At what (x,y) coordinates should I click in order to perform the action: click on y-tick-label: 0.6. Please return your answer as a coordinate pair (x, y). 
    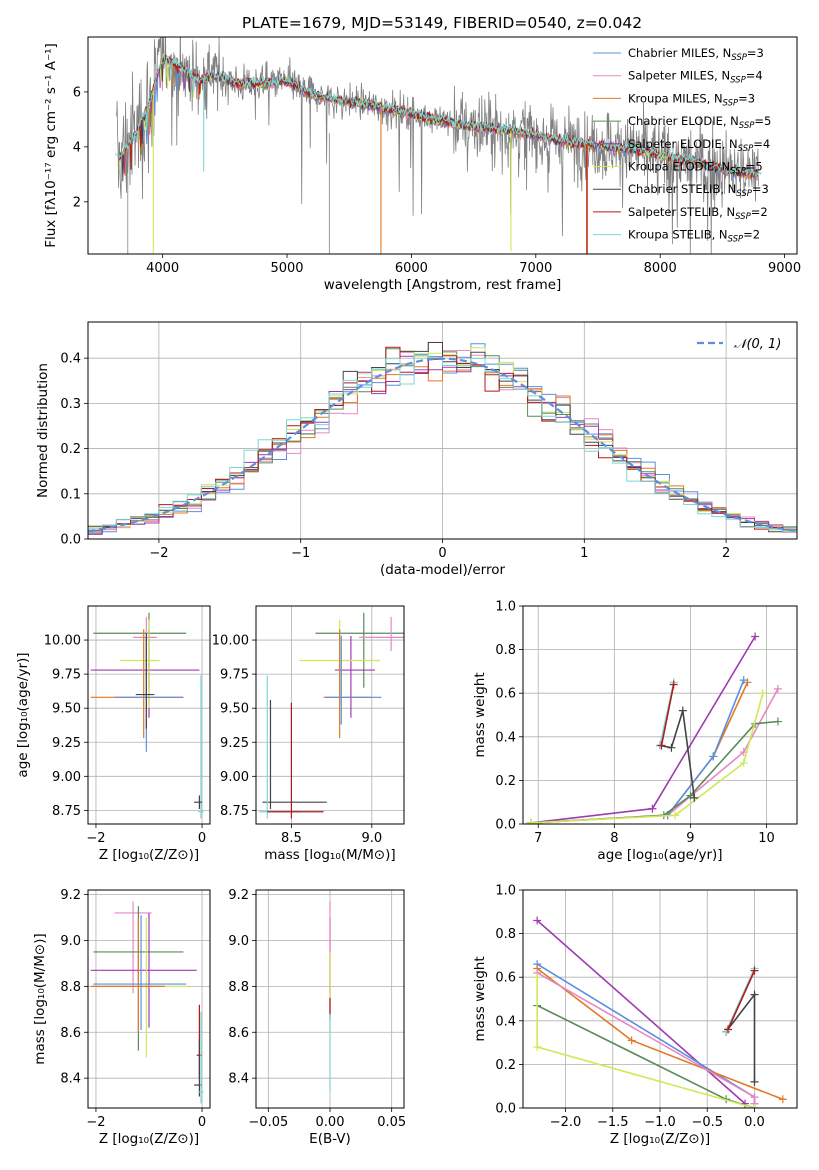
    Looking at the image, I should click on (505, 694).